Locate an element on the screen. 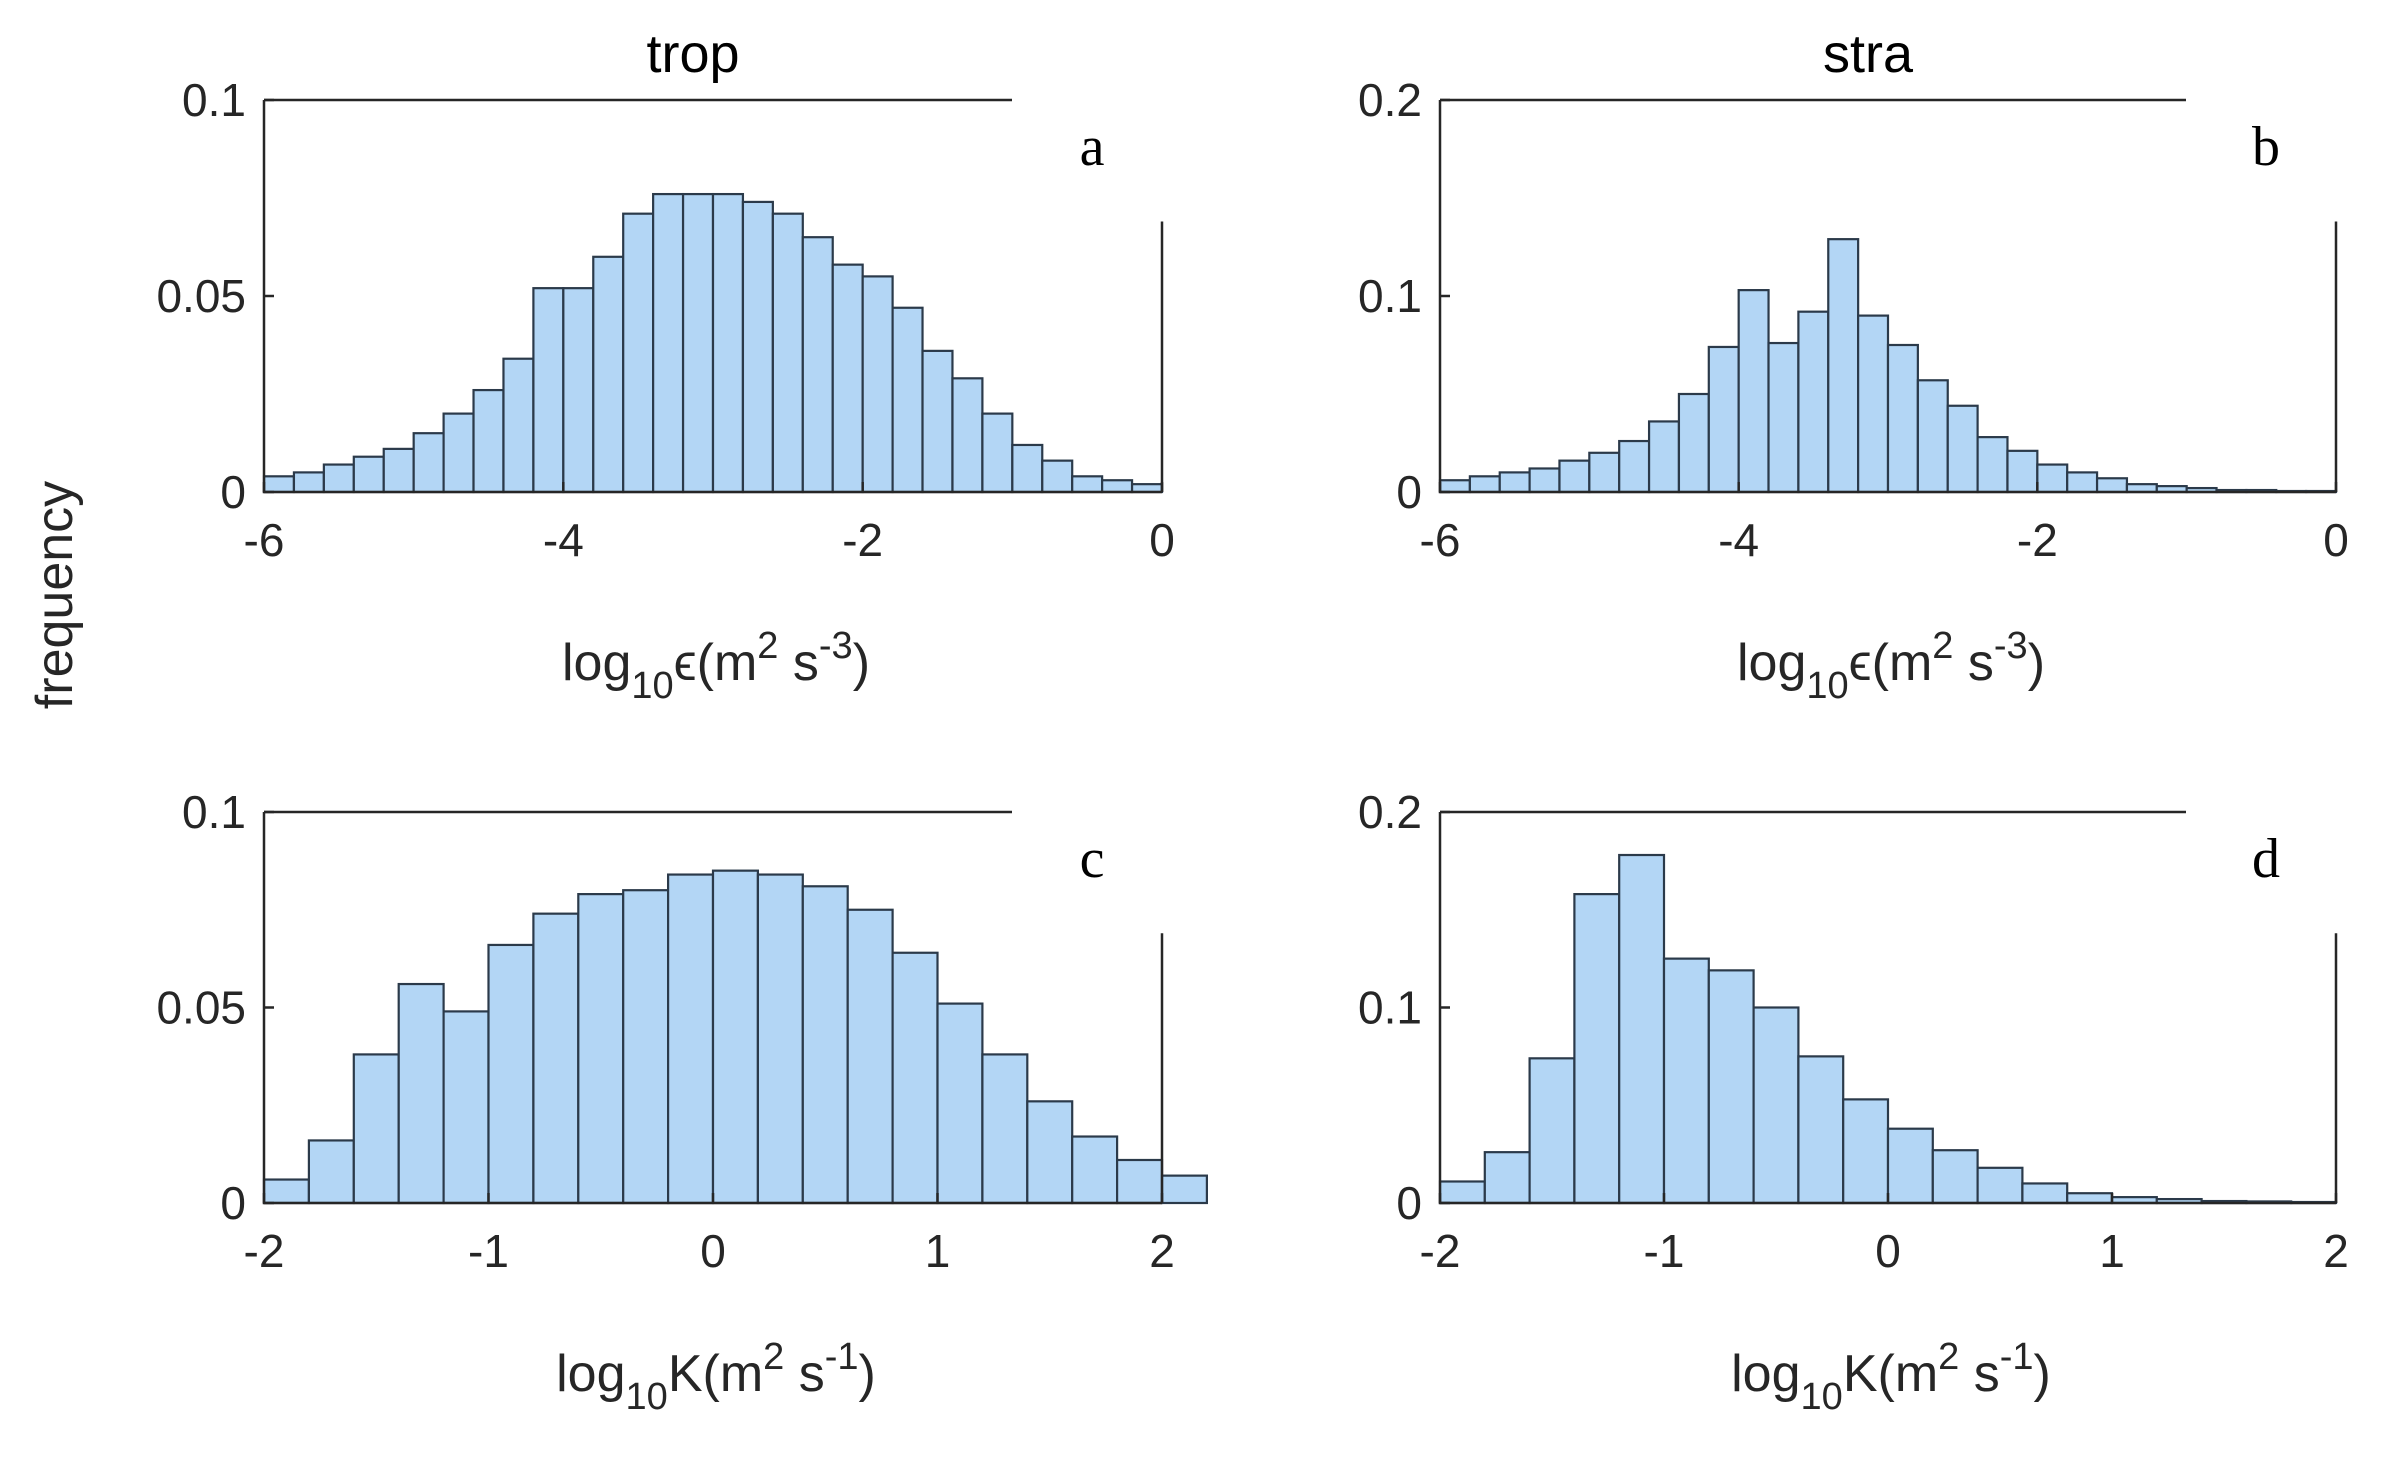 The width and height of the screenshot is (2384, 1457). xtick-label-d-0: -2 is located at coordinates (1440, 1251).